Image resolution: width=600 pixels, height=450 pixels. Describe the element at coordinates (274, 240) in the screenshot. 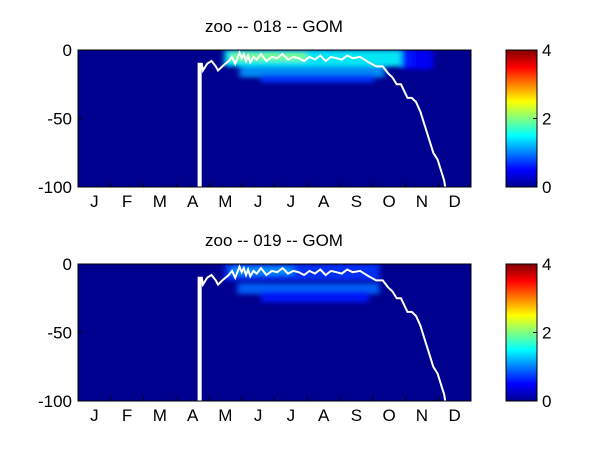

I see `chart-title: zoo -- 019 -- GOM` at that location.